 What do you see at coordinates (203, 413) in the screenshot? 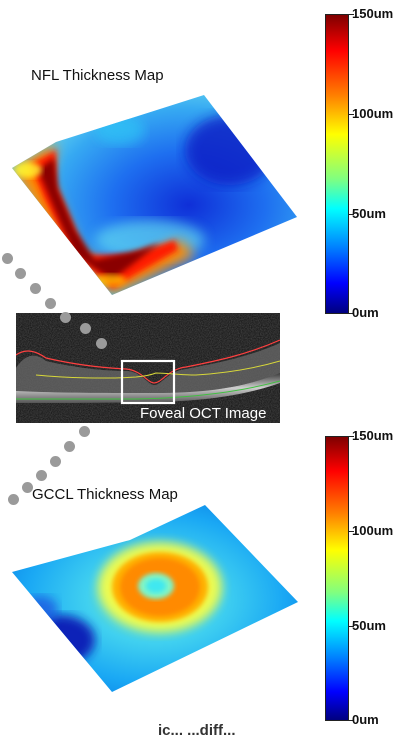
I see `oct-image-label: Foveal OCT Image` at bounding box center [203, 413].